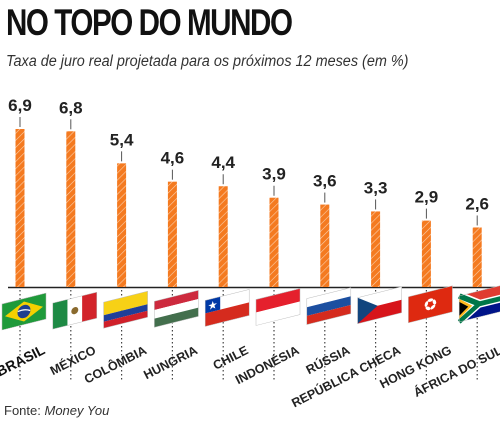 The image size is (500, 426). What do you see at coordinates (274, 242) in the screenshot?
I see `bar-indonésia` at bounding box center [274, 242].